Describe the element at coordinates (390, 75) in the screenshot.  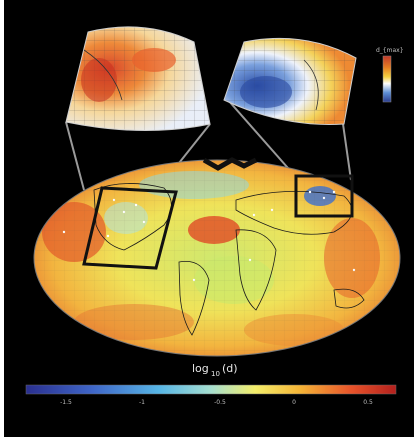
I see `inset-colorbar: d_{max}` at that location.